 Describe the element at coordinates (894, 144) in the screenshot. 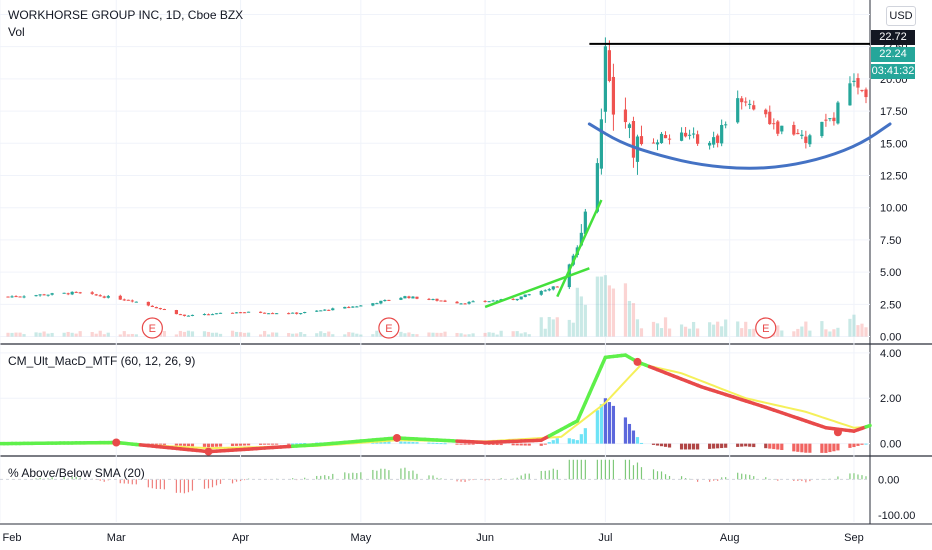

I see `price-tick-label: 15.00` at that location.